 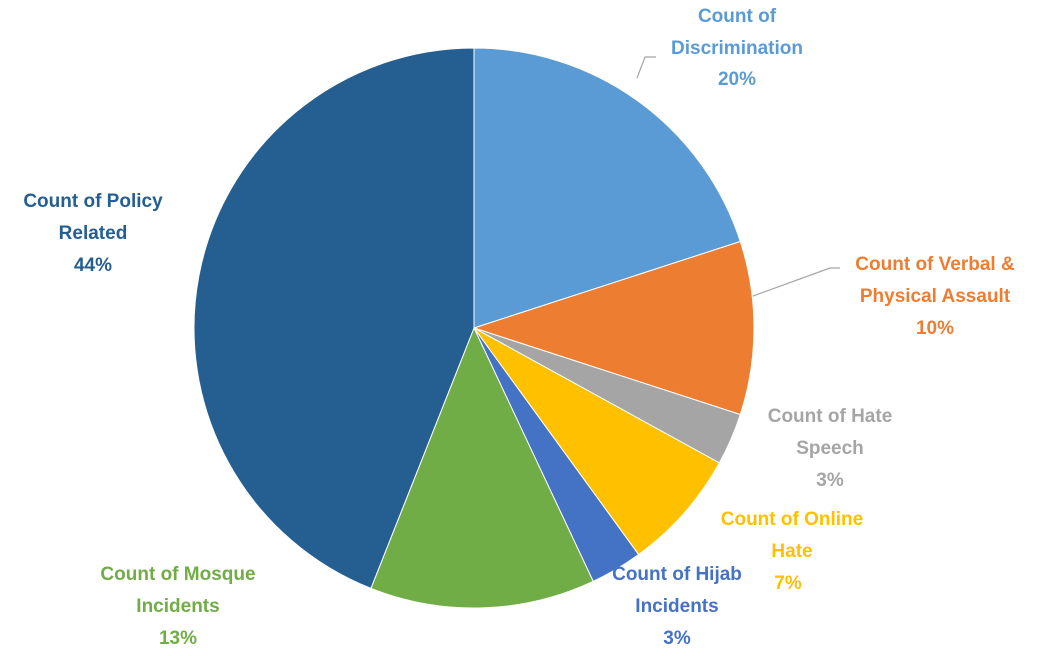 What do you see at coordinates (178, 590) in the screenshot?
I see `slice-label: Count of Mosque Incidents` at bounding box center [178, 590].